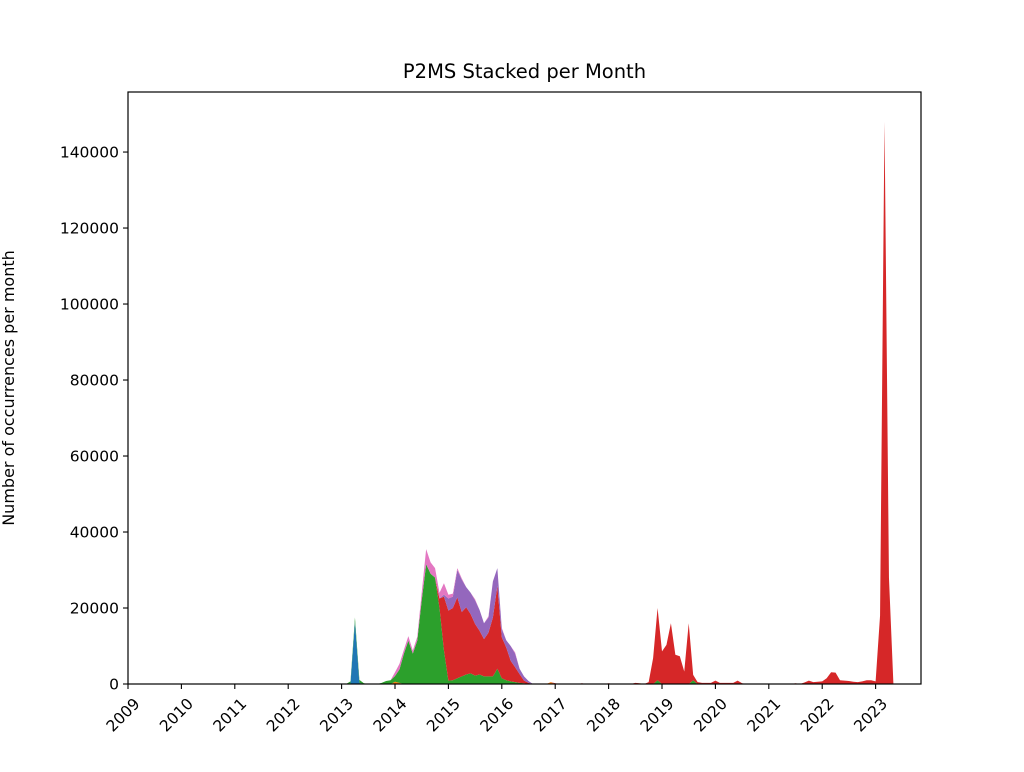 The image size is (1024, 772). I want to click on x-tick-label: 2023, so click(870, 715).